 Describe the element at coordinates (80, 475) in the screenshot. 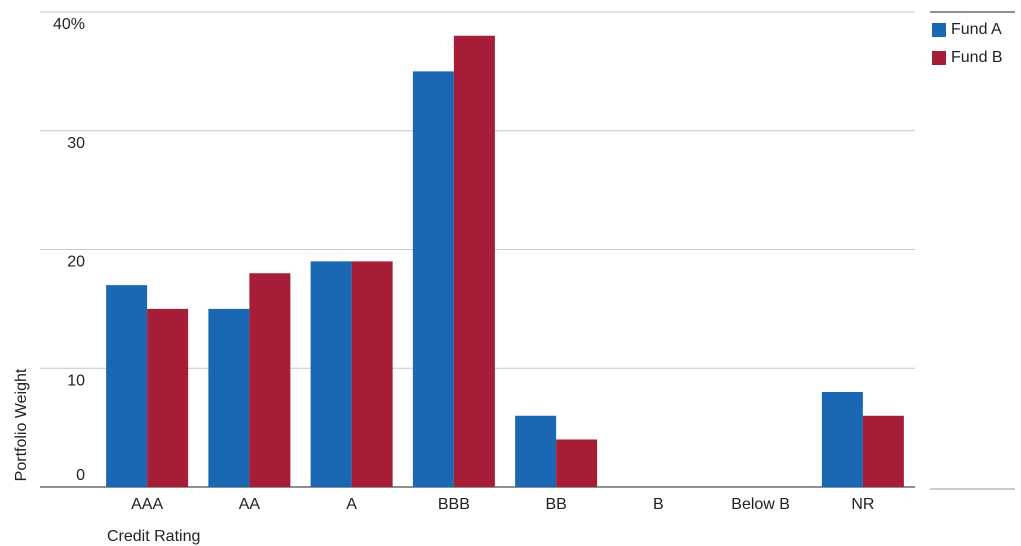

I see `y-tick-label: 0` at that location.